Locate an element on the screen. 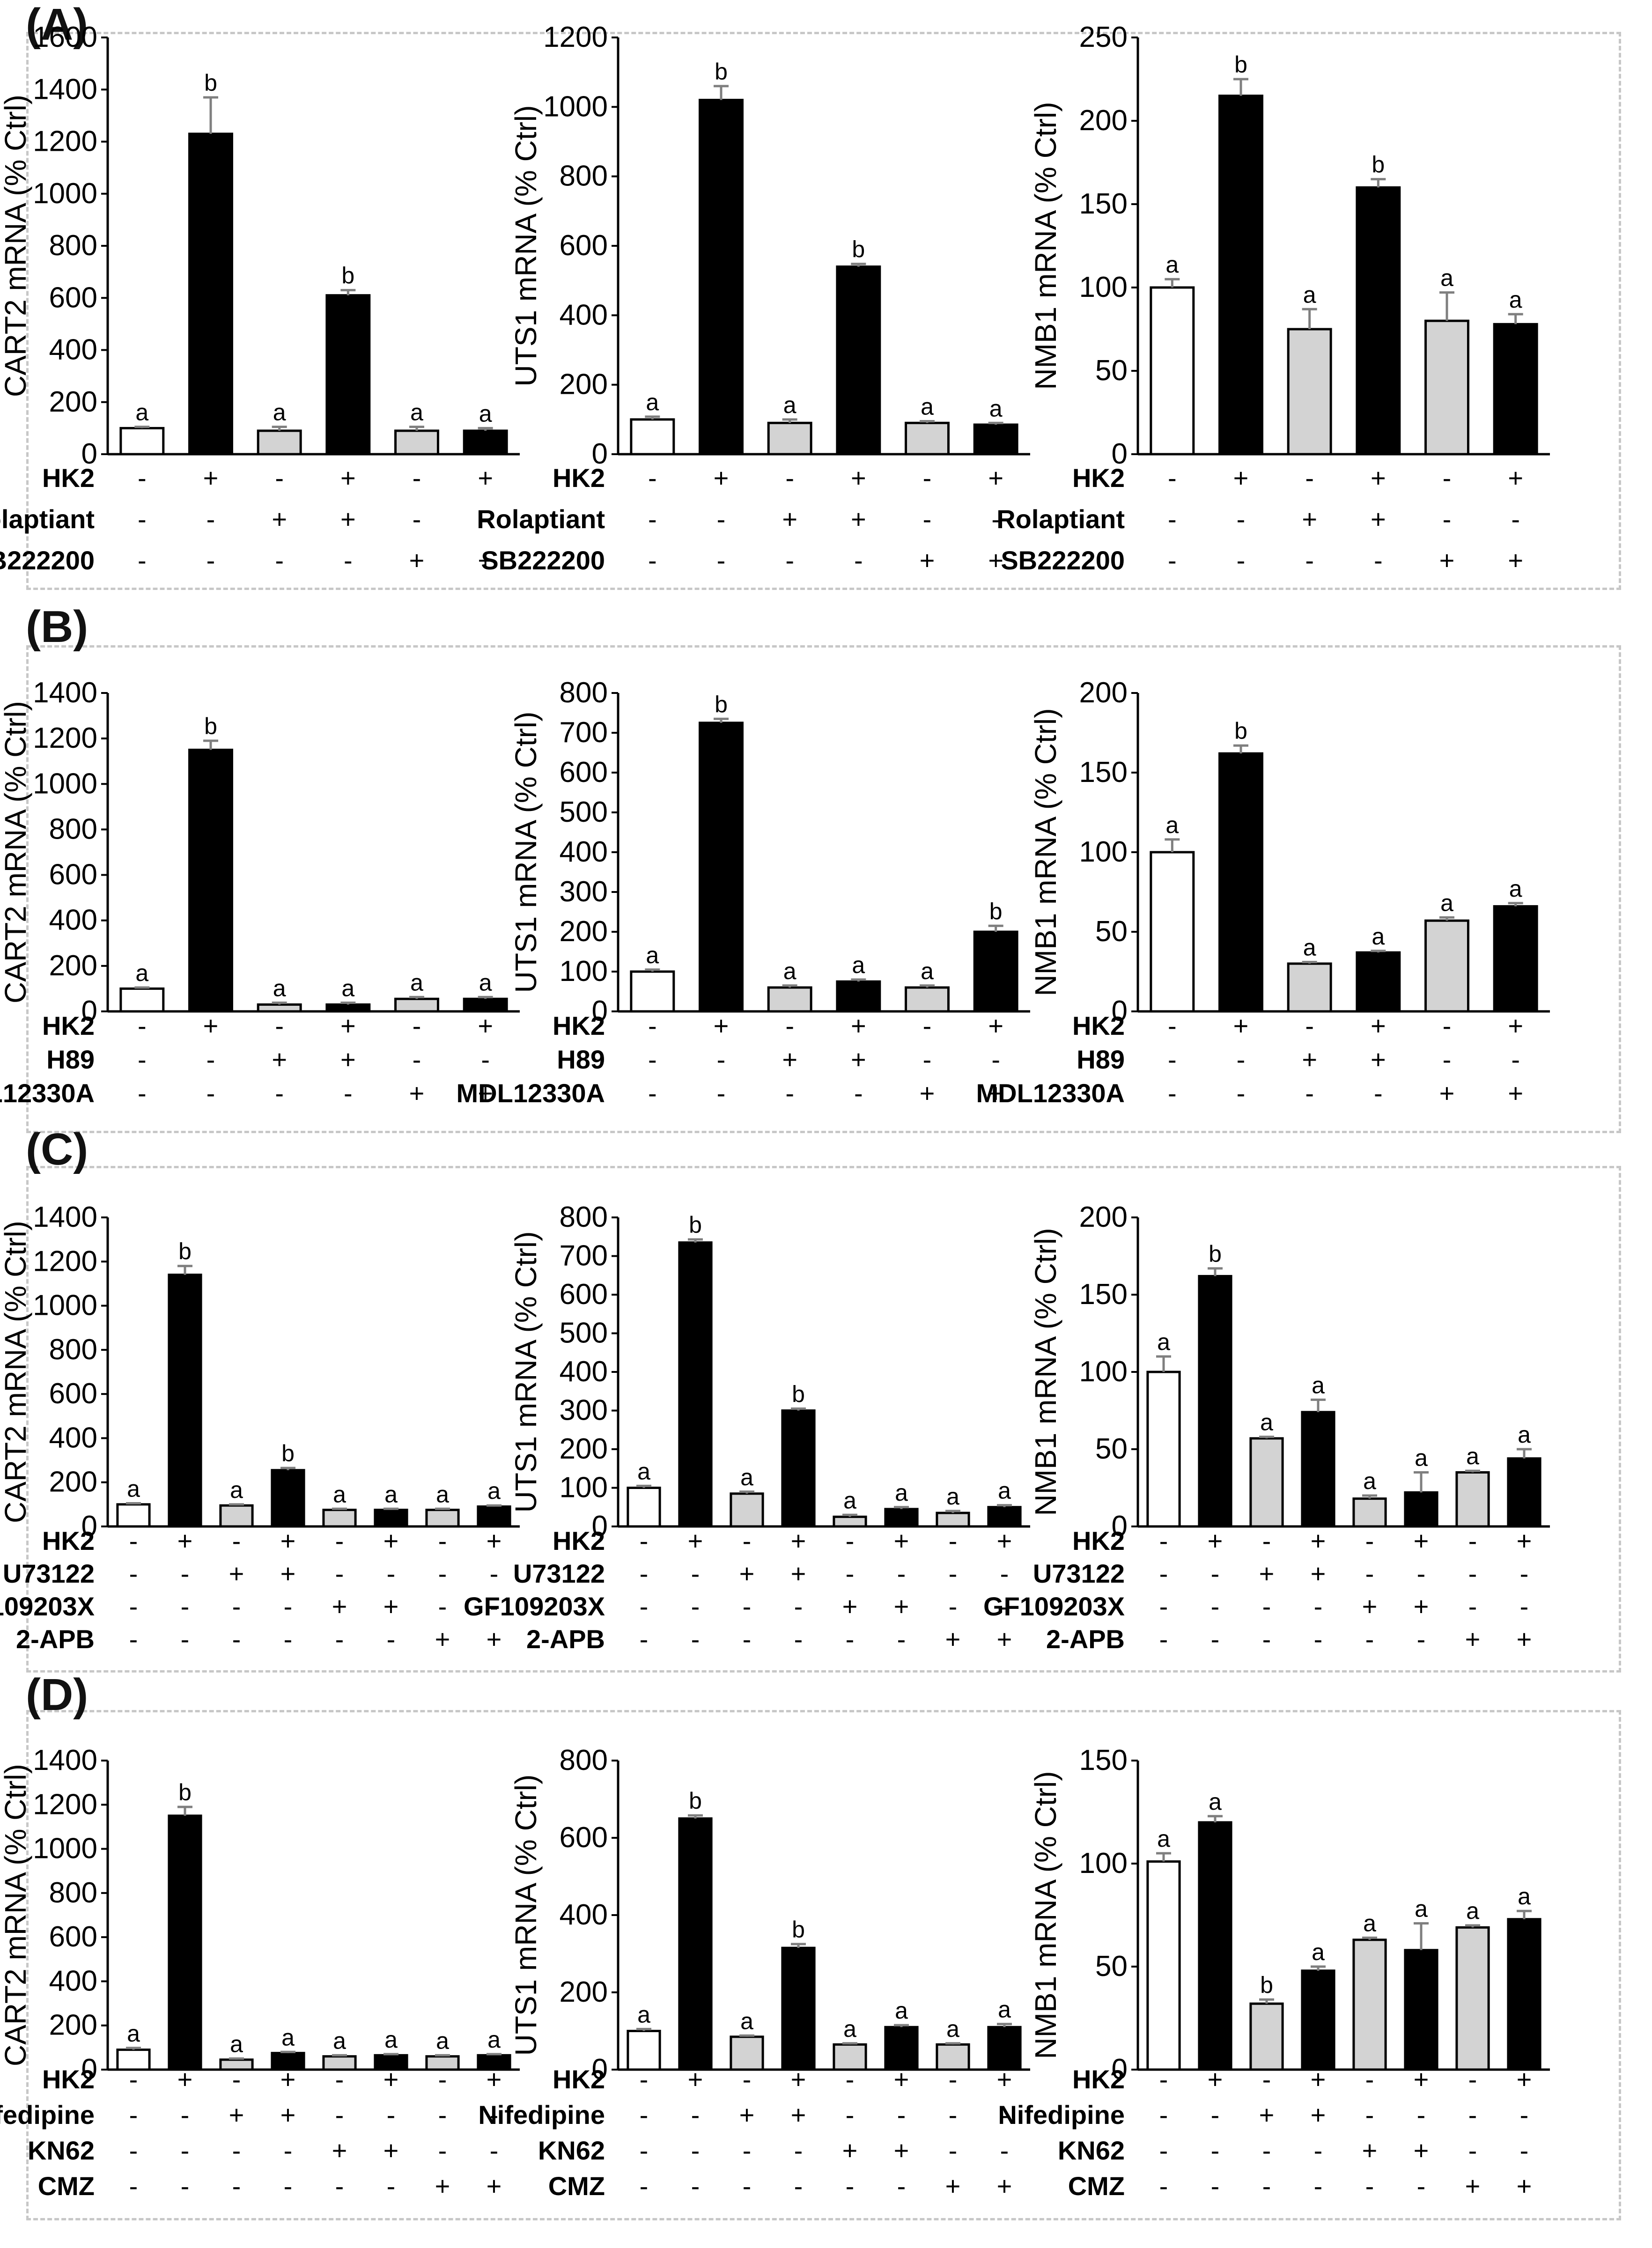 The width and height of the screenshot is (1652, 2248). y-tick-label: 1200 is located at coordinates (65, 1804).